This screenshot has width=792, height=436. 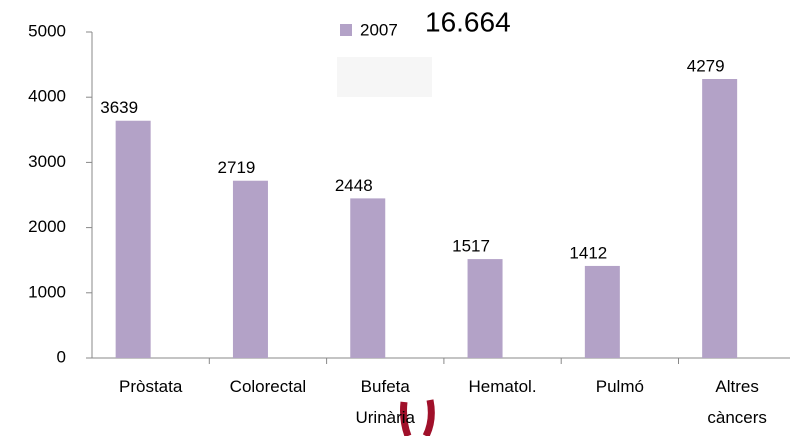 What do you see at coordinates (268, 386) in the screenshot?
I see `x-tick-label: Colorectal` at bounding box center [268, 386].